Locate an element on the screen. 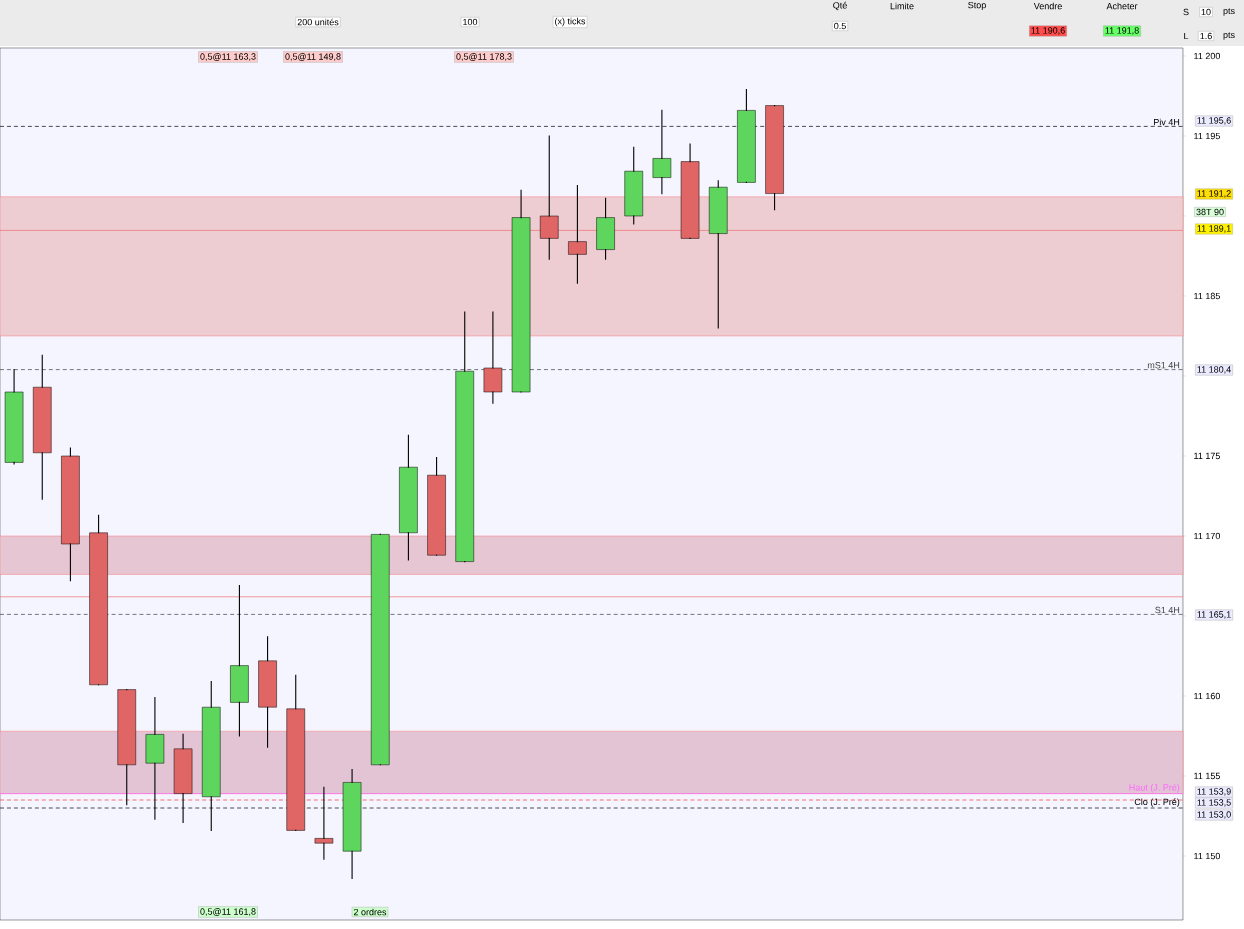 This screenshot has height=929, width=1244. text: 0.5 is located at coordinates (840, 26).